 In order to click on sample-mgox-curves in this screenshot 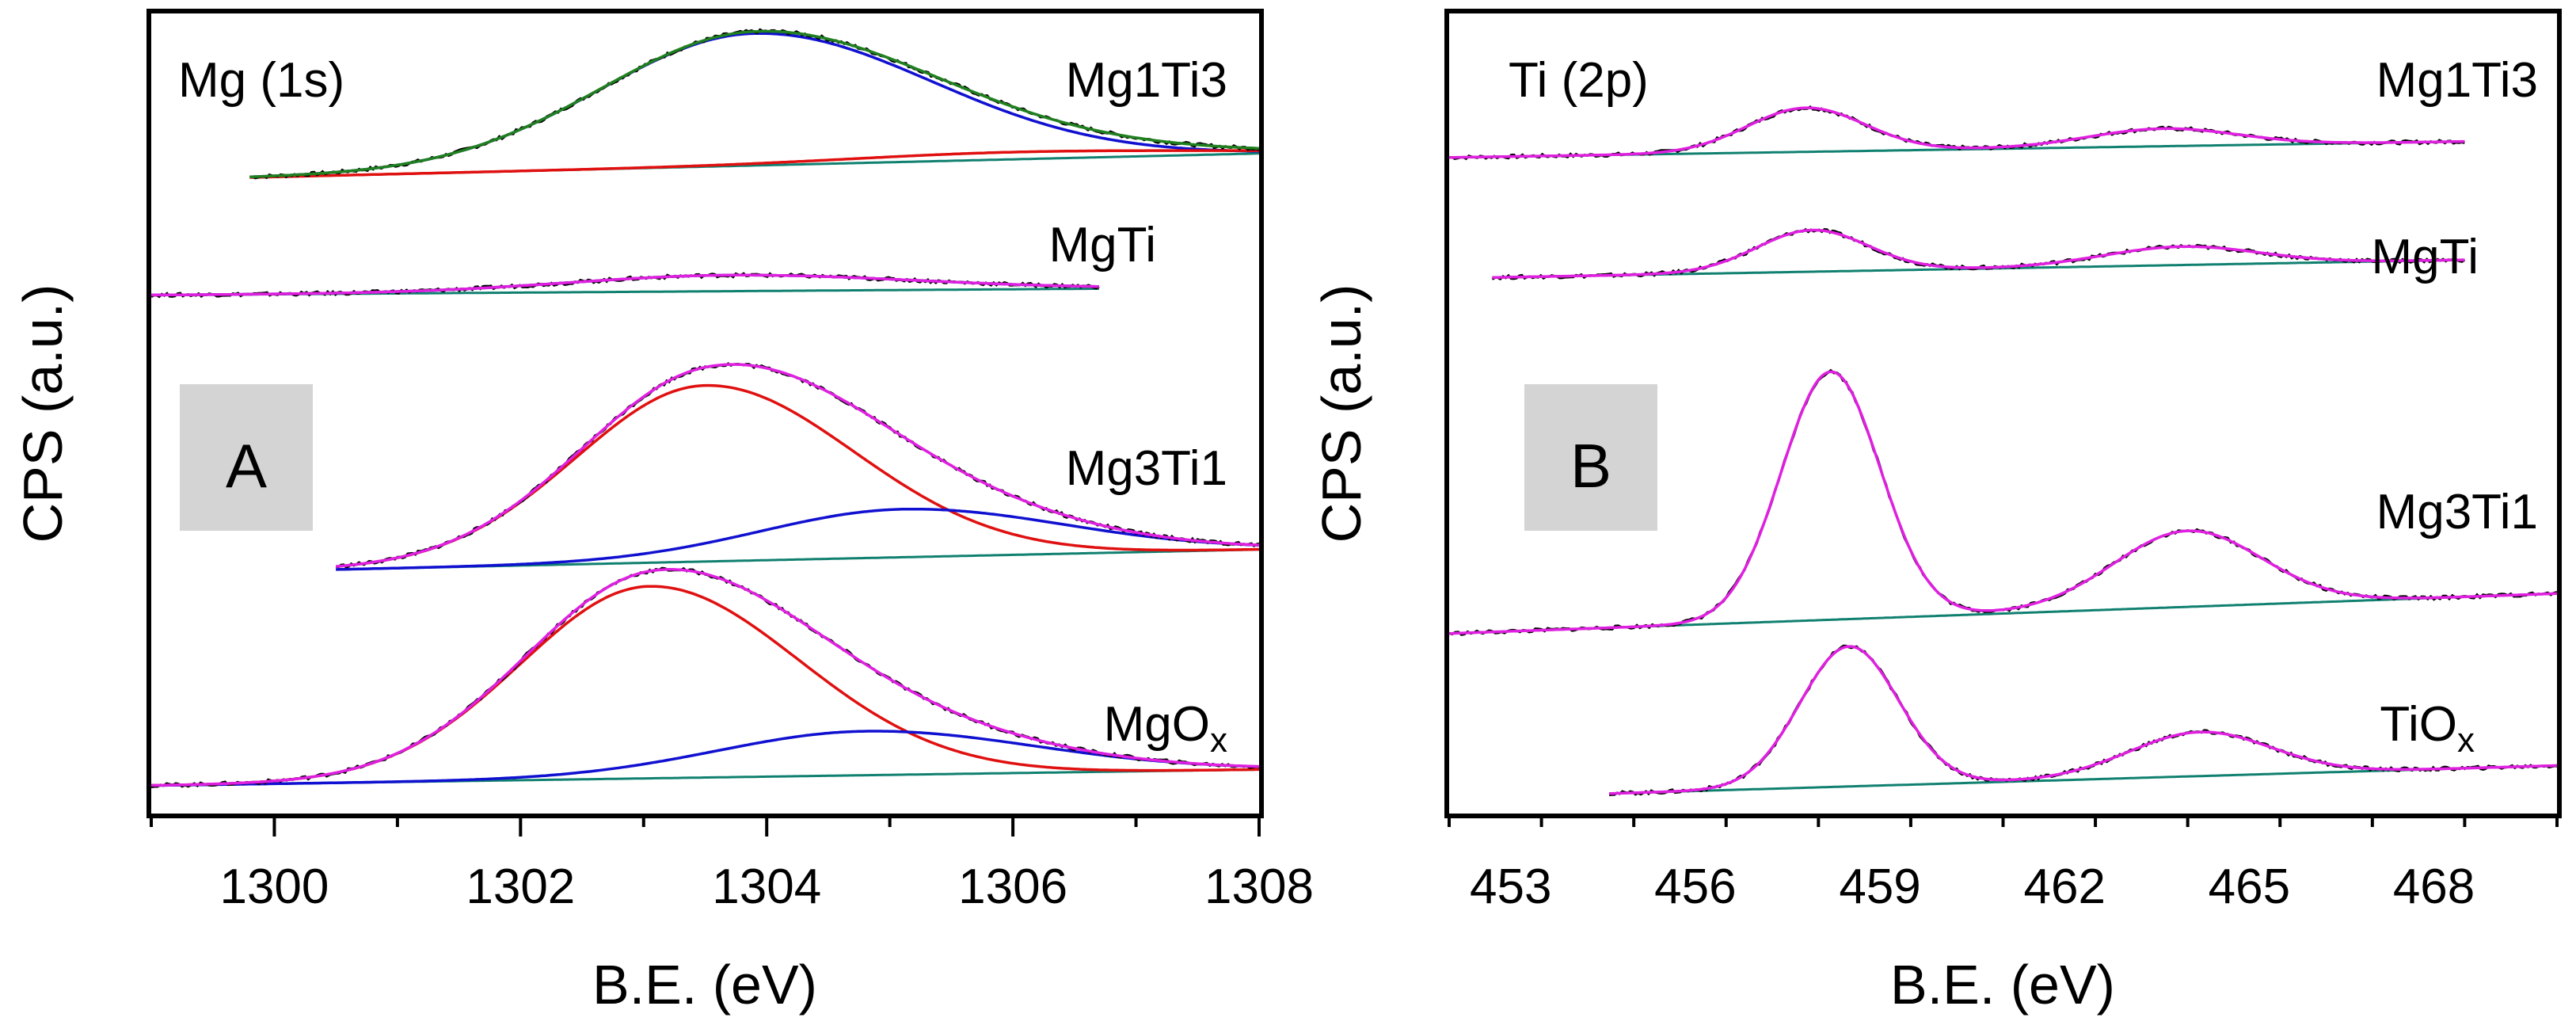, I will do `click(705, 677)`.